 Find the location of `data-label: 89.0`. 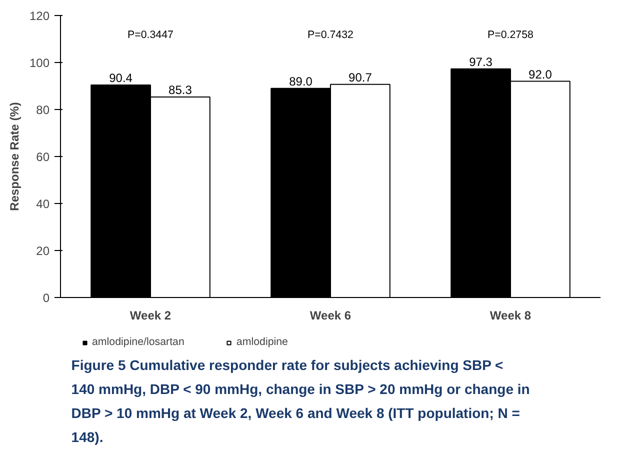

data-label: 89.0 is located at coordinates (301, 81).